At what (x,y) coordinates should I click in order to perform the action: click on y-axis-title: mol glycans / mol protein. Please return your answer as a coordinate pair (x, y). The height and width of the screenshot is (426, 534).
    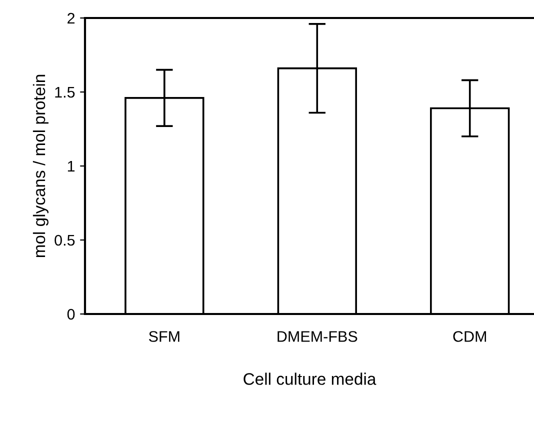
    Looking at the image, I should click on (40, 166).